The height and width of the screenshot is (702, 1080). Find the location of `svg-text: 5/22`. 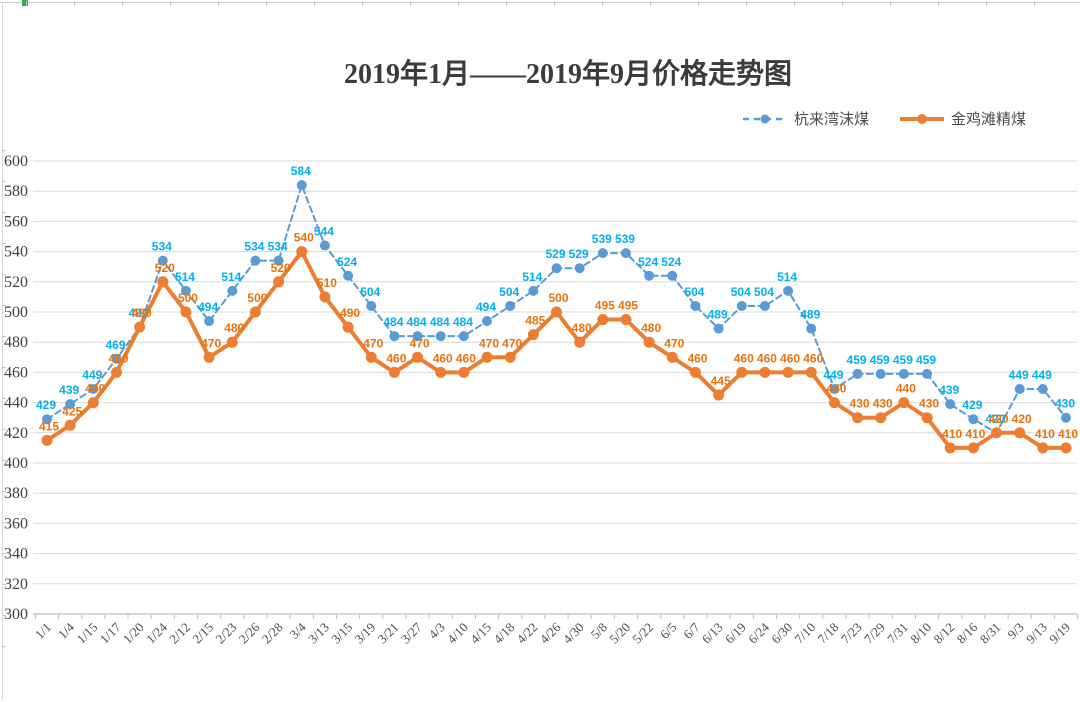

svg-text: 5/22 is located at coordinates (642, 633).